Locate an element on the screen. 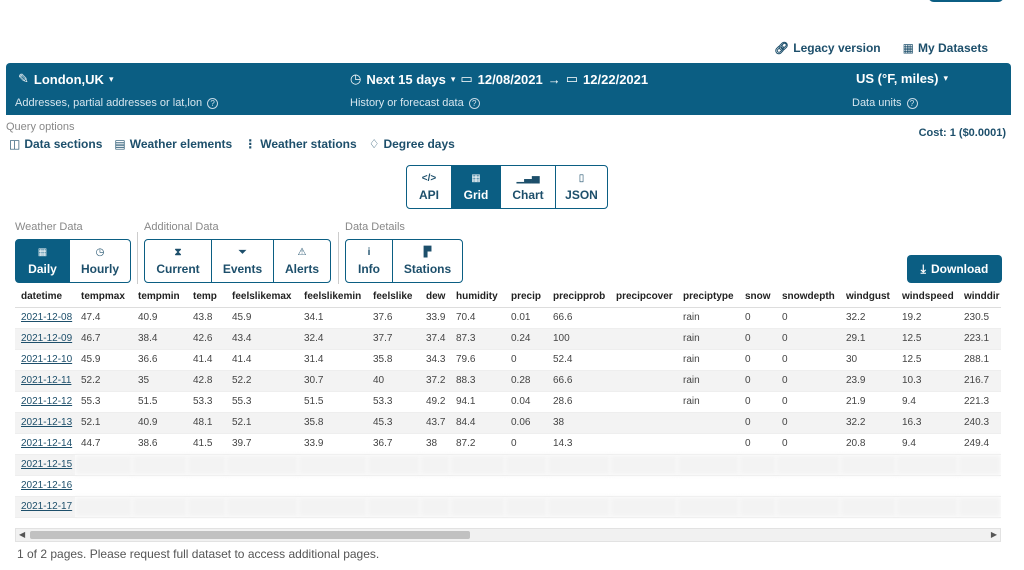 Image resolution: width=1024 pixels, height=570 pixels. tab-chart: ▁▃▅ Chart is located at coordinates (528, 187).